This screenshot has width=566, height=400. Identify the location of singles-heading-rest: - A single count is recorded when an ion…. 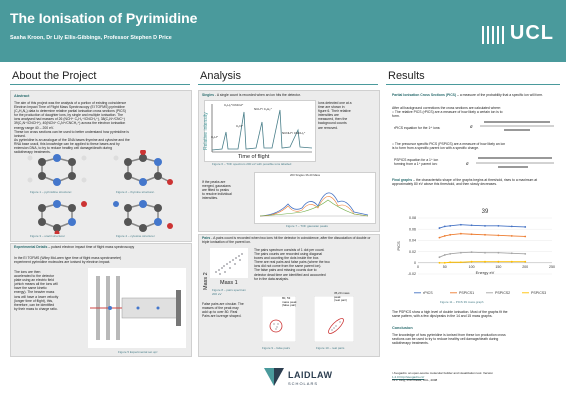
(257, 95).